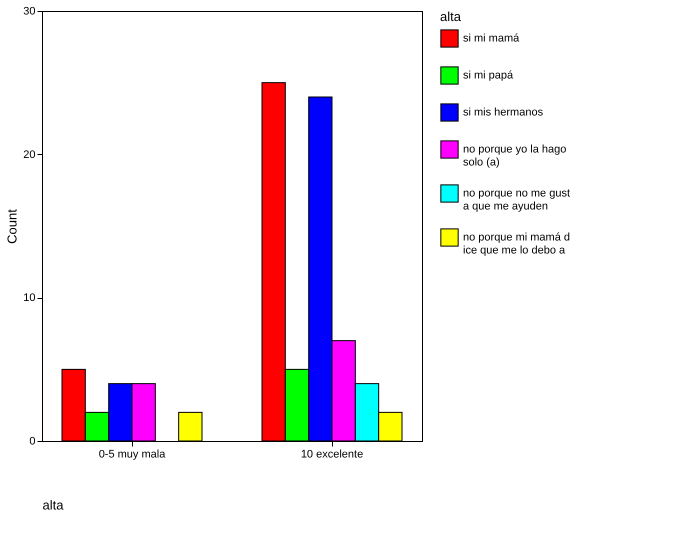  Describe the element at coordinates (29, 154) in the screenshot. I see `y-tick-label: 20` at that location.